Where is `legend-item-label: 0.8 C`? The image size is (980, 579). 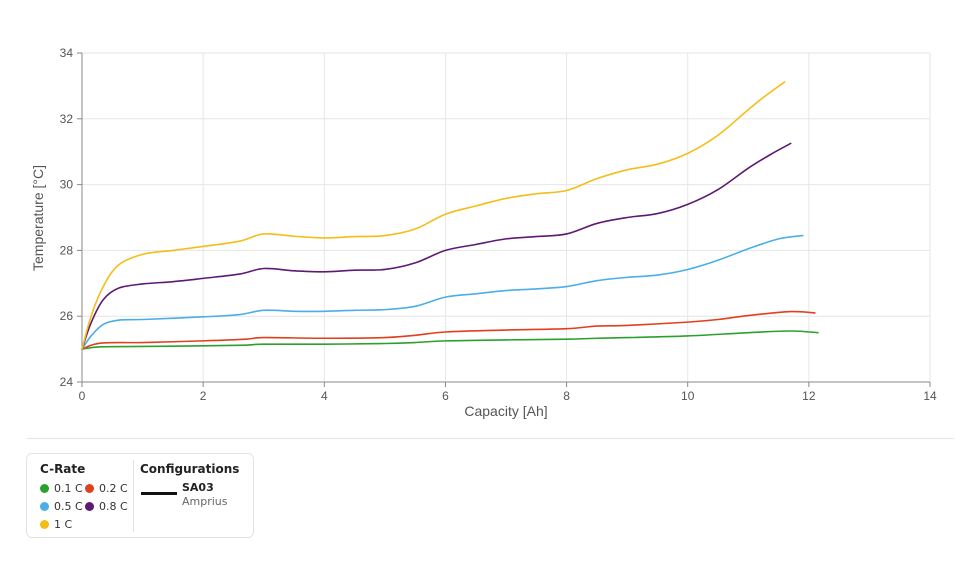 legend-item-label: 0.8 C is located at coordinates (113, 506).